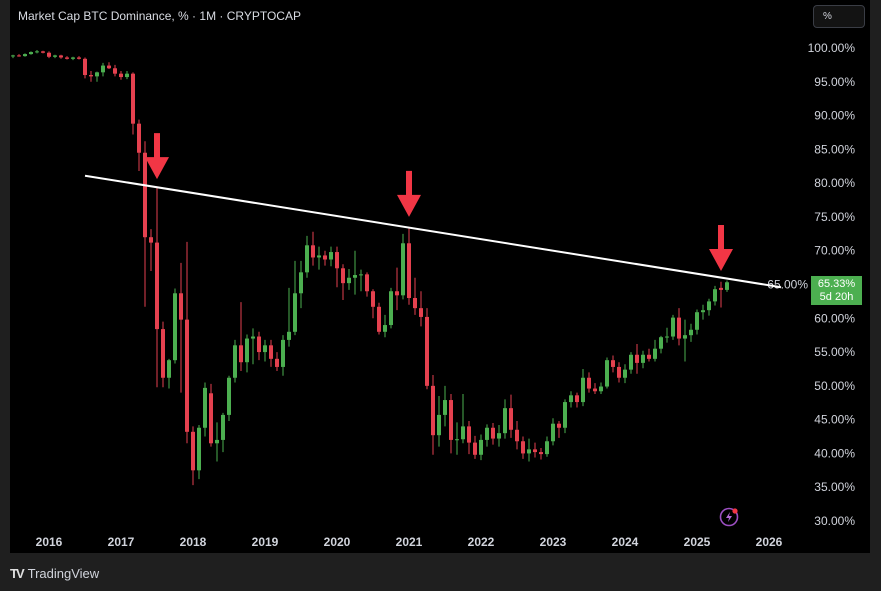 The image size is (881, 591). What do you see at coordinates (121, 542) in the screenshot?
I see `x-tick-label: 2017` at bounding box center [121, 542].